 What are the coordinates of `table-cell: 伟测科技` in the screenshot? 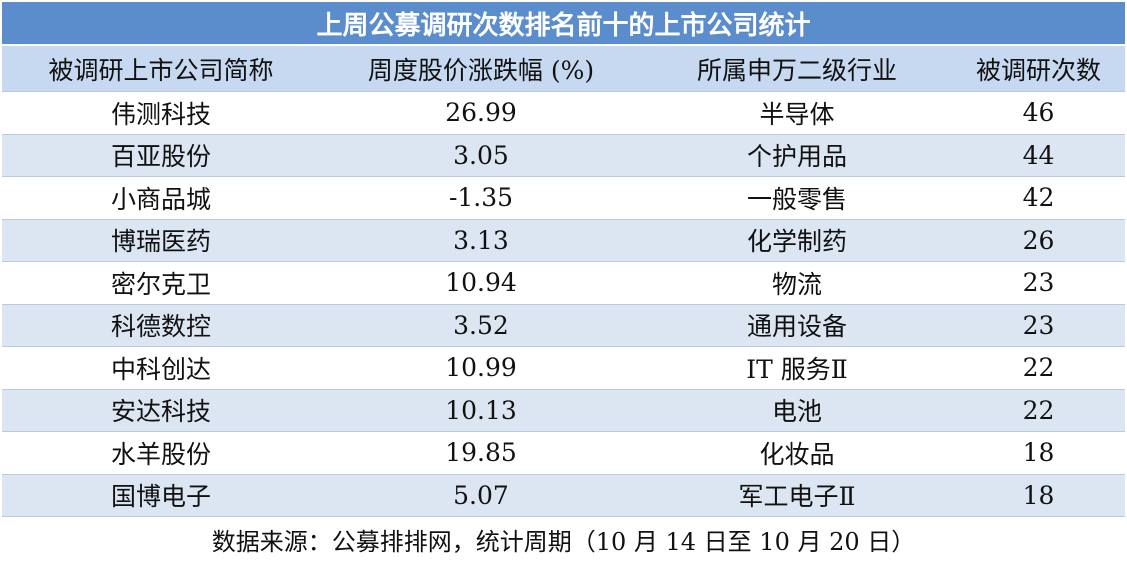 It's located at (160, 114).